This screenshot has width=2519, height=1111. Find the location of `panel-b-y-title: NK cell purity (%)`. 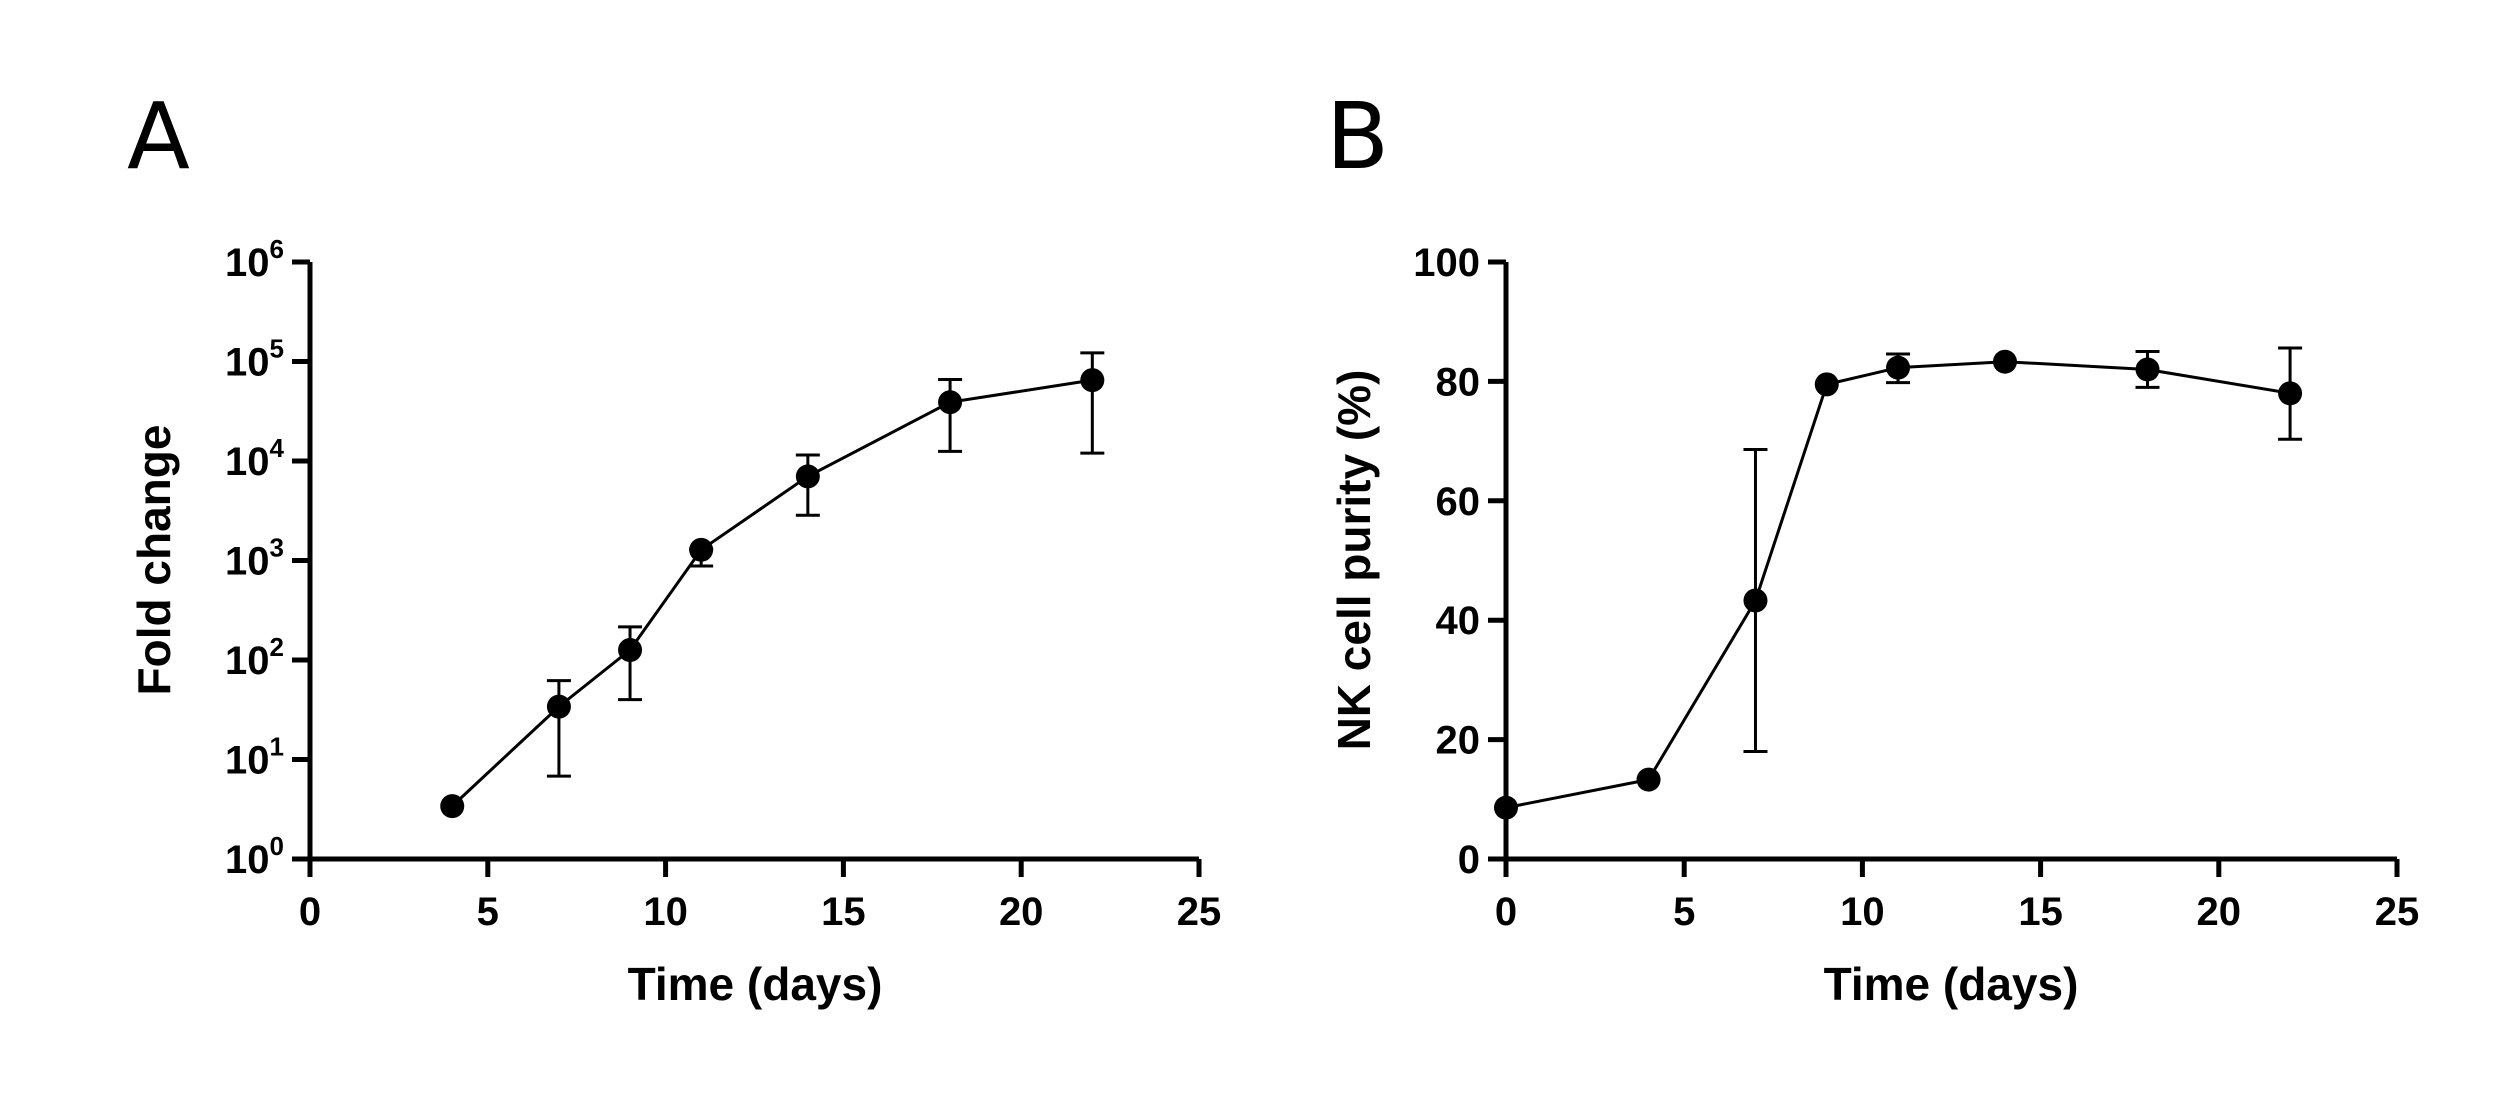

panel-b-y-title: NK cell purity (%) is located at coordinates (1354, 560).